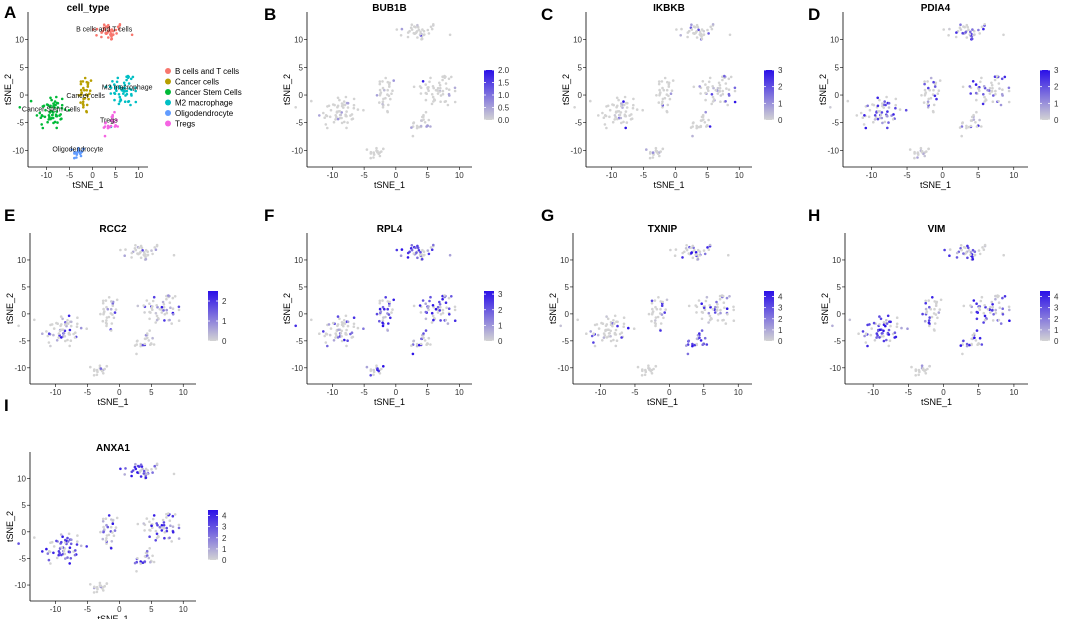  Describe the element at coordinates (780, 319) in the screenshot. I see `colorbar-tick-label: 2` at that location.